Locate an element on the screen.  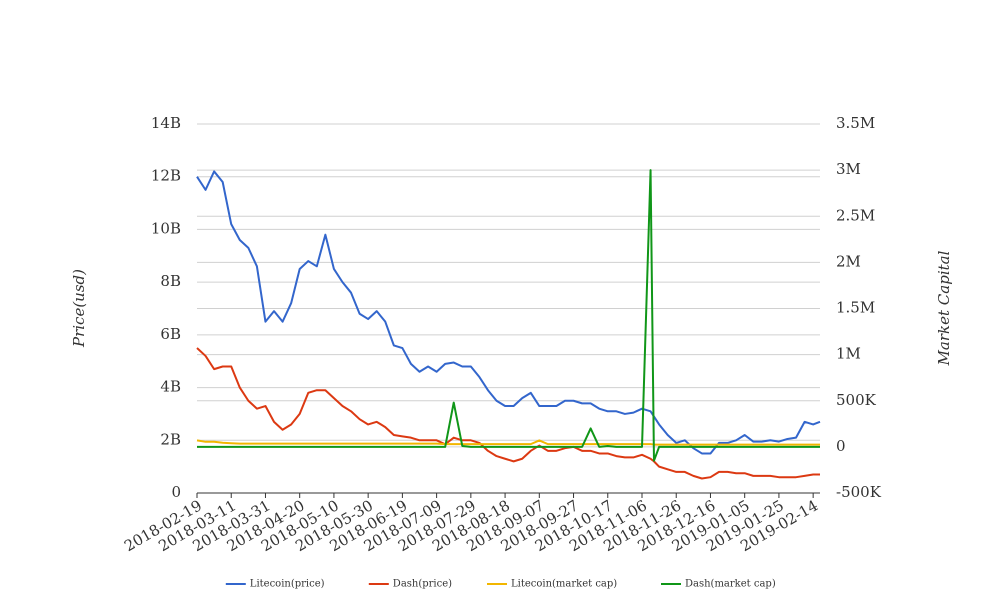
y2-tick-label: 0 is located at coordinates (841, 446).